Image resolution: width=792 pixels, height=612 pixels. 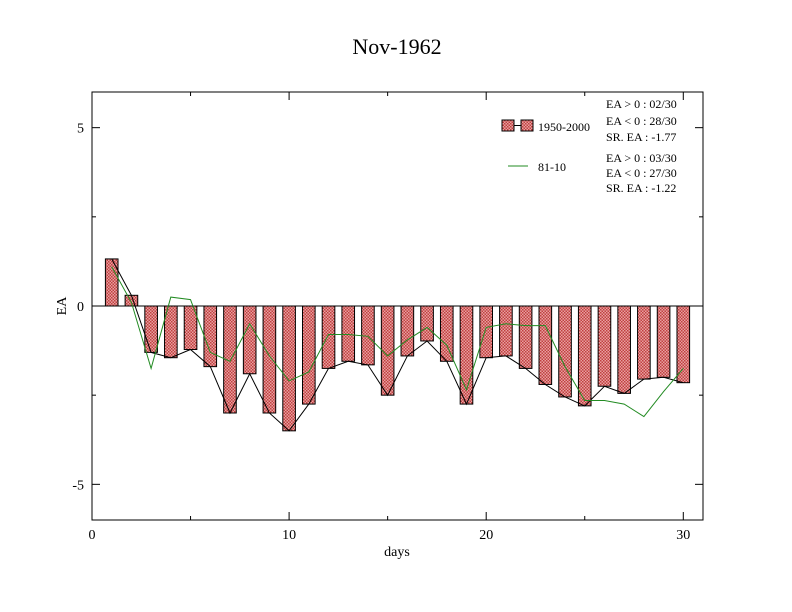 I want to click on x-tick-label: 0, so click(x=92, y=535).